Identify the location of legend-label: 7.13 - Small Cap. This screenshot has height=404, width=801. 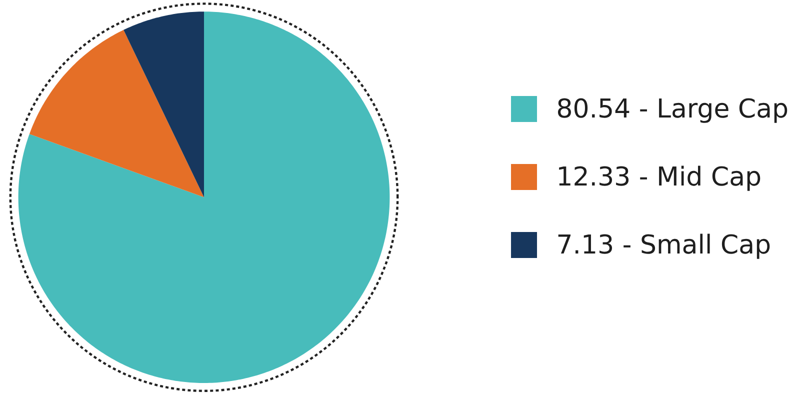
(664, 246).